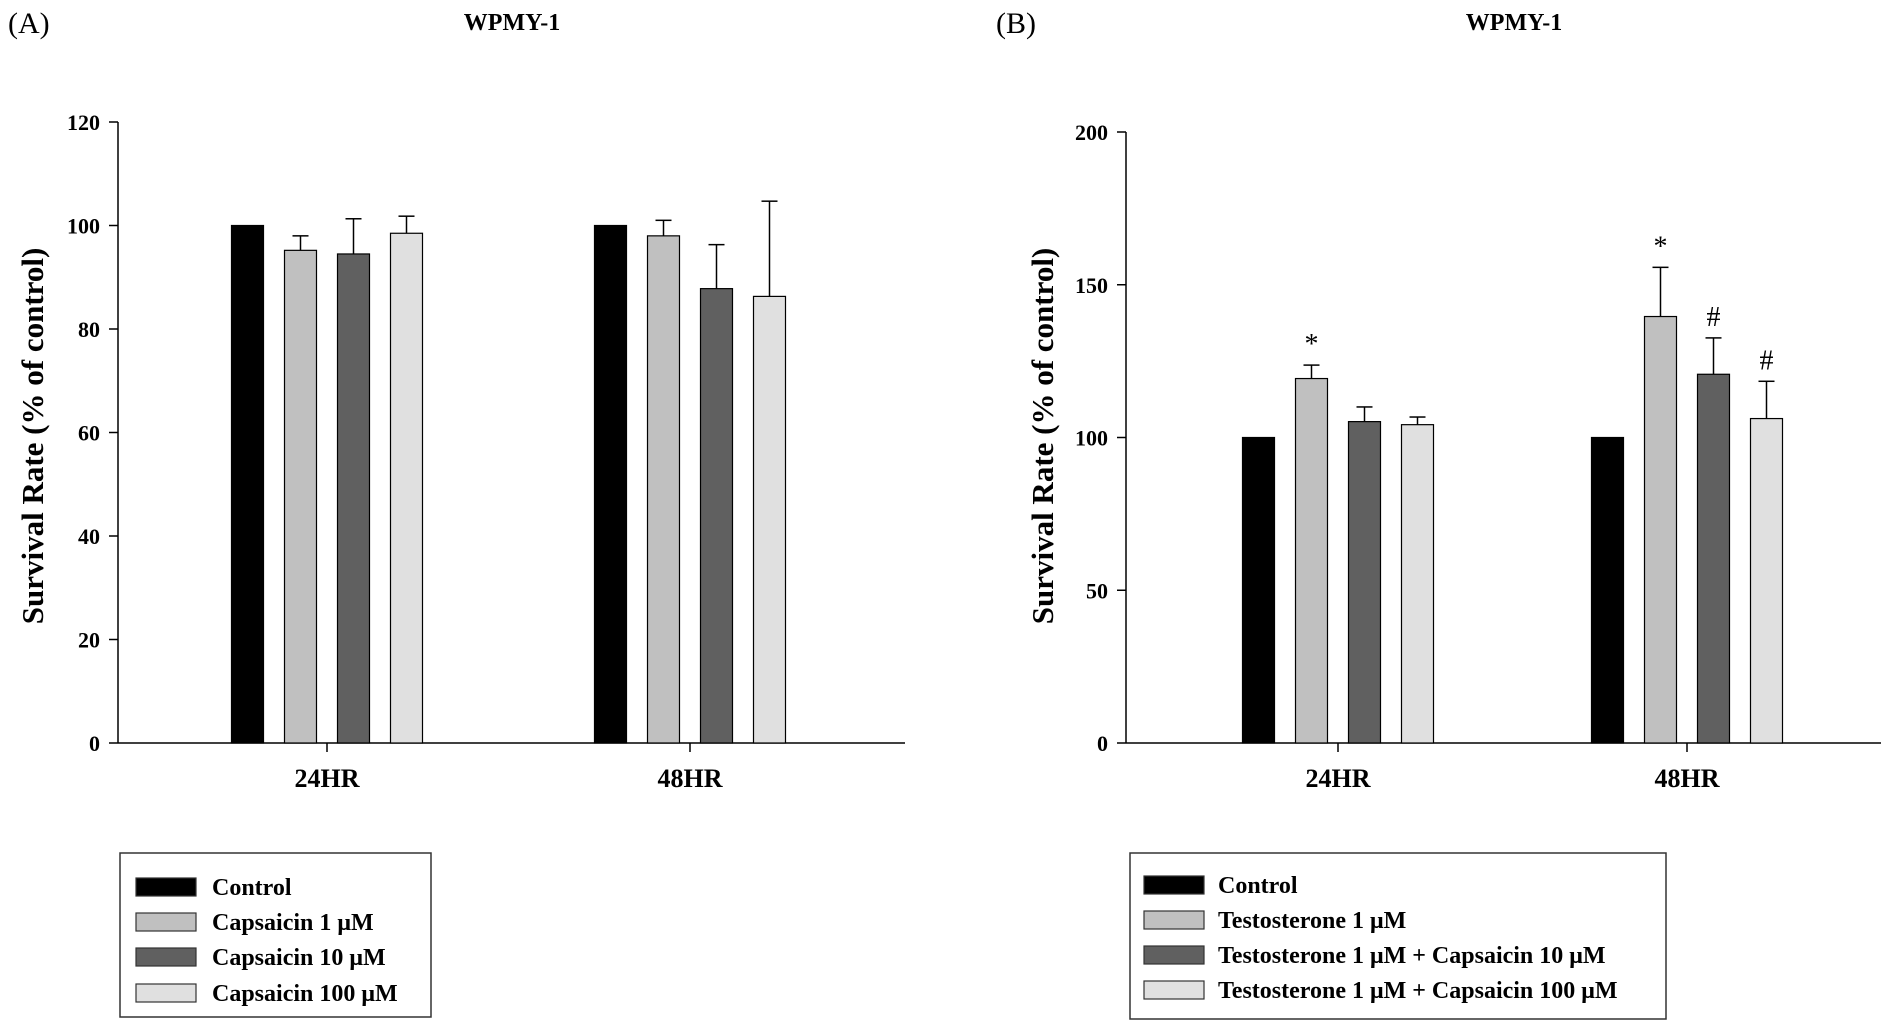 The width and height of the screenshot is (1900, 1031). I want to click on y-tick-label: 20, so click(89, 640).